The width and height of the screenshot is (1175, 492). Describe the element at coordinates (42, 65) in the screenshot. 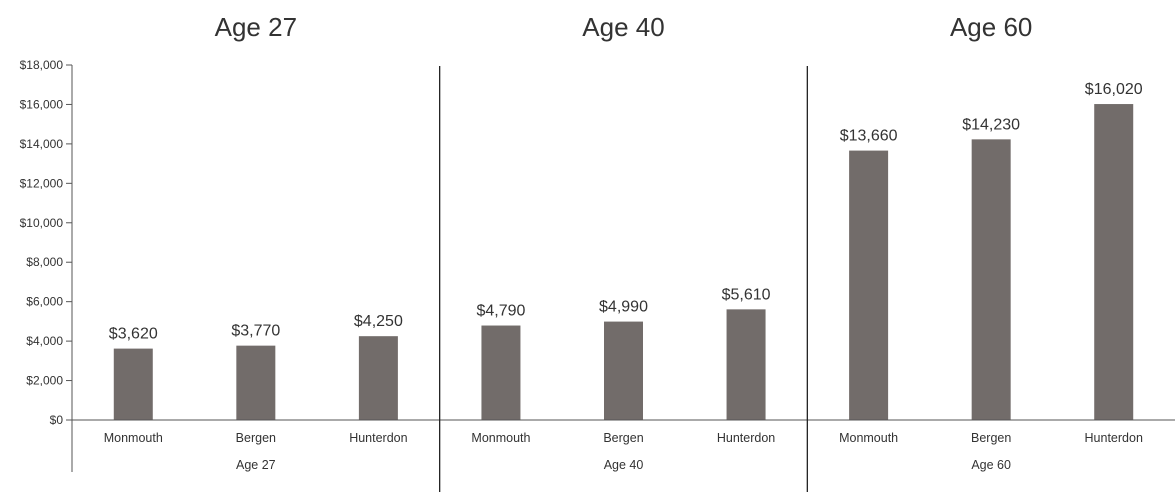

I see `y-tick-label: $18,000` at that location.